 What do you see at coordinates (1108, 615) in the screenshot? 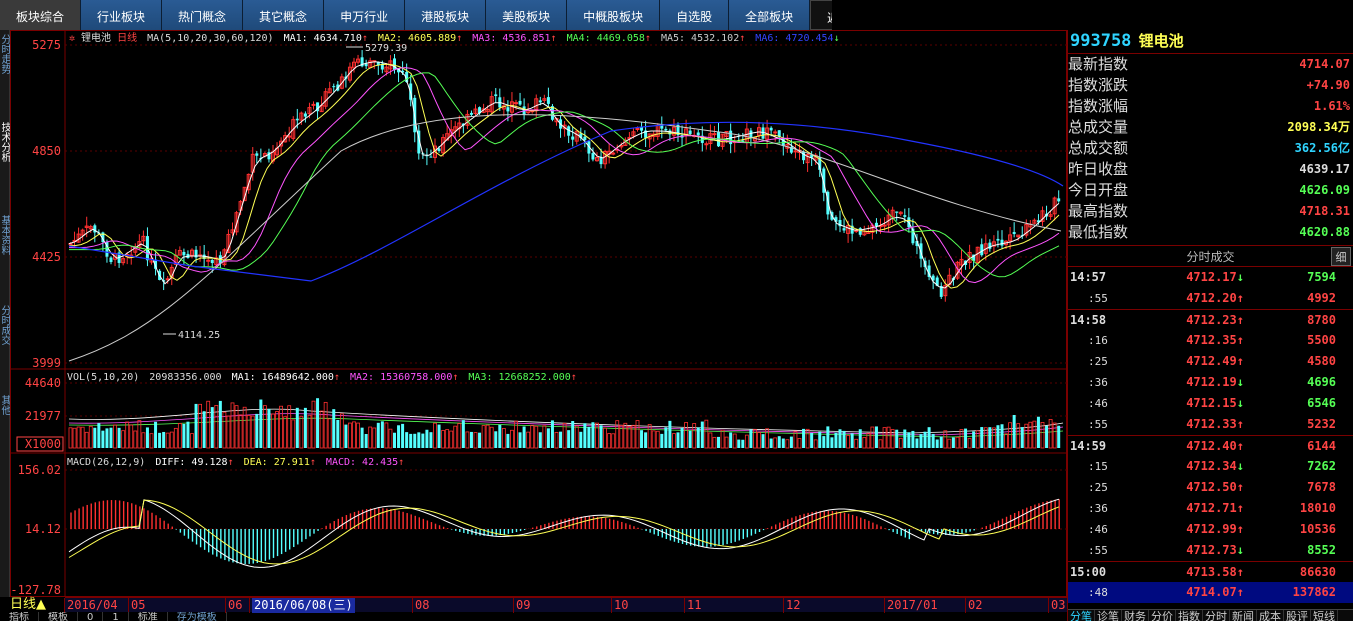
I see `quote-tab-1: 诊笔` at bounding box center [1108, 615].